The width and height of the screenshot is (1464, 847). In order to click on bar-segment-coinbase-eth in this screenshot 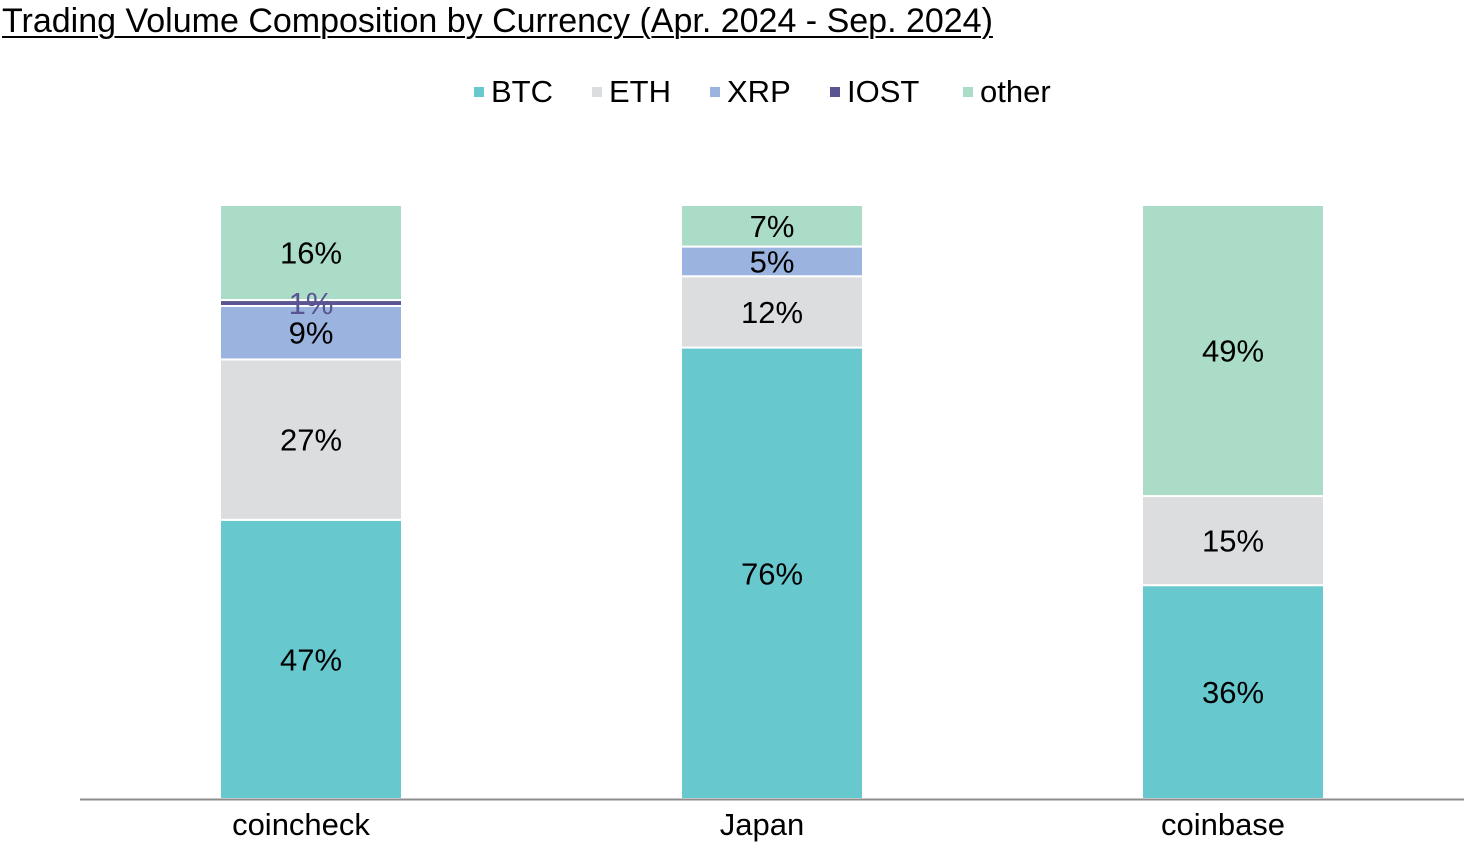, I will do `click(1233, 541)`.